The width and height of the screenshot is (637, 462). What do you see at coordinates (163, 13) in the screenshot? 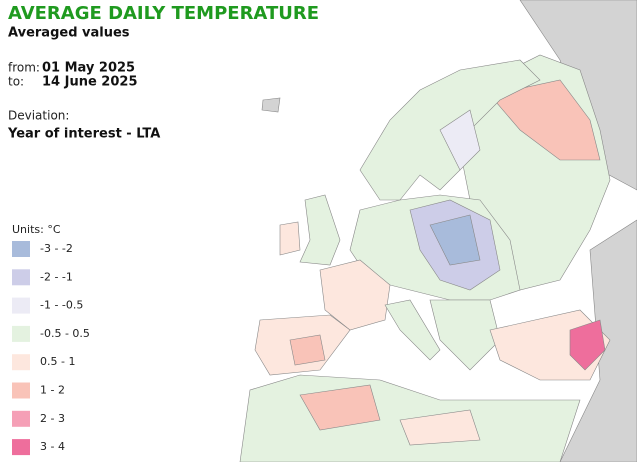
I see `title: AVERAGE DAILY TEMPERATURE` at bounding box center [163, 13].